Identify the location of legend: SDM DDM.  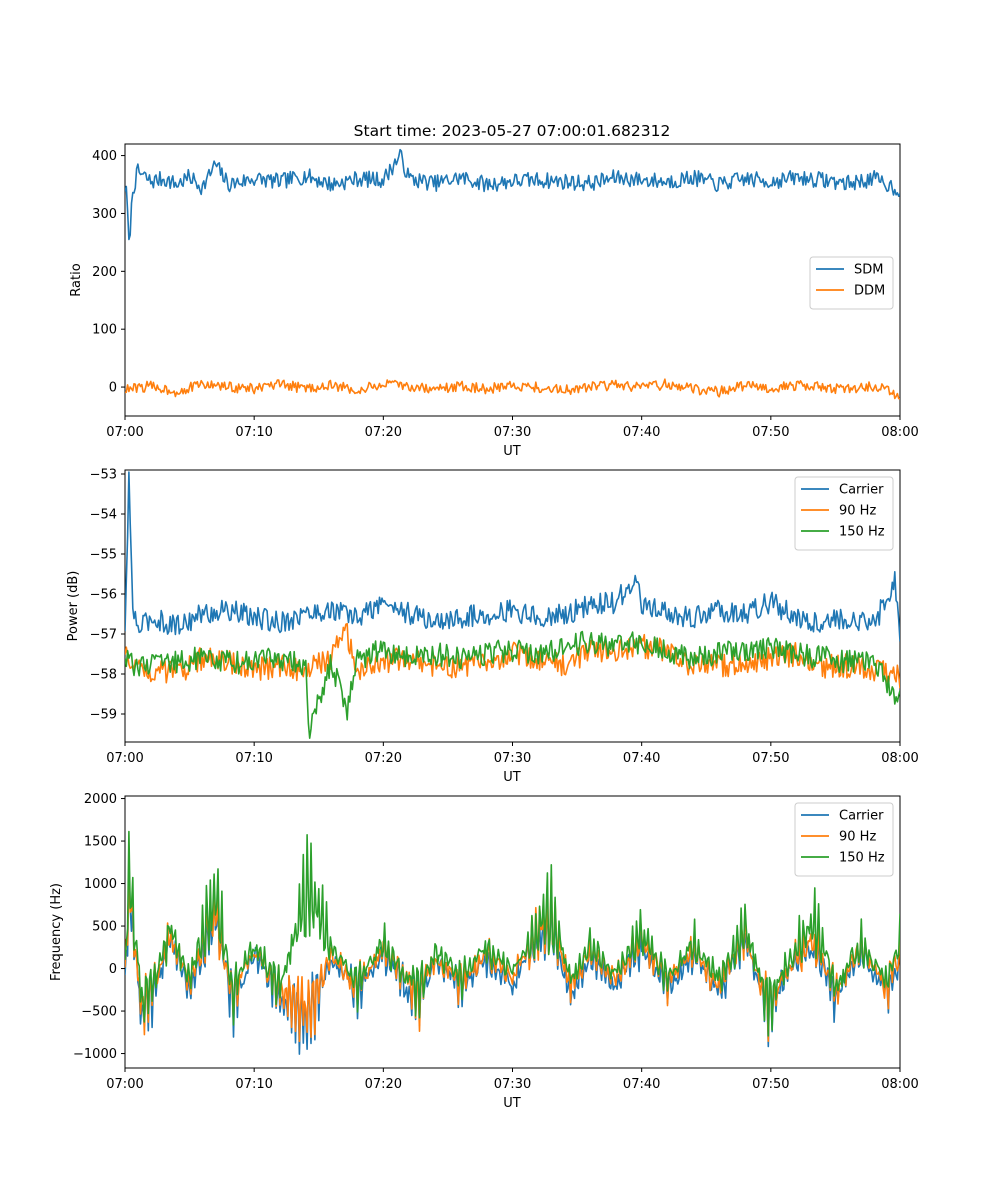
(851, 283).